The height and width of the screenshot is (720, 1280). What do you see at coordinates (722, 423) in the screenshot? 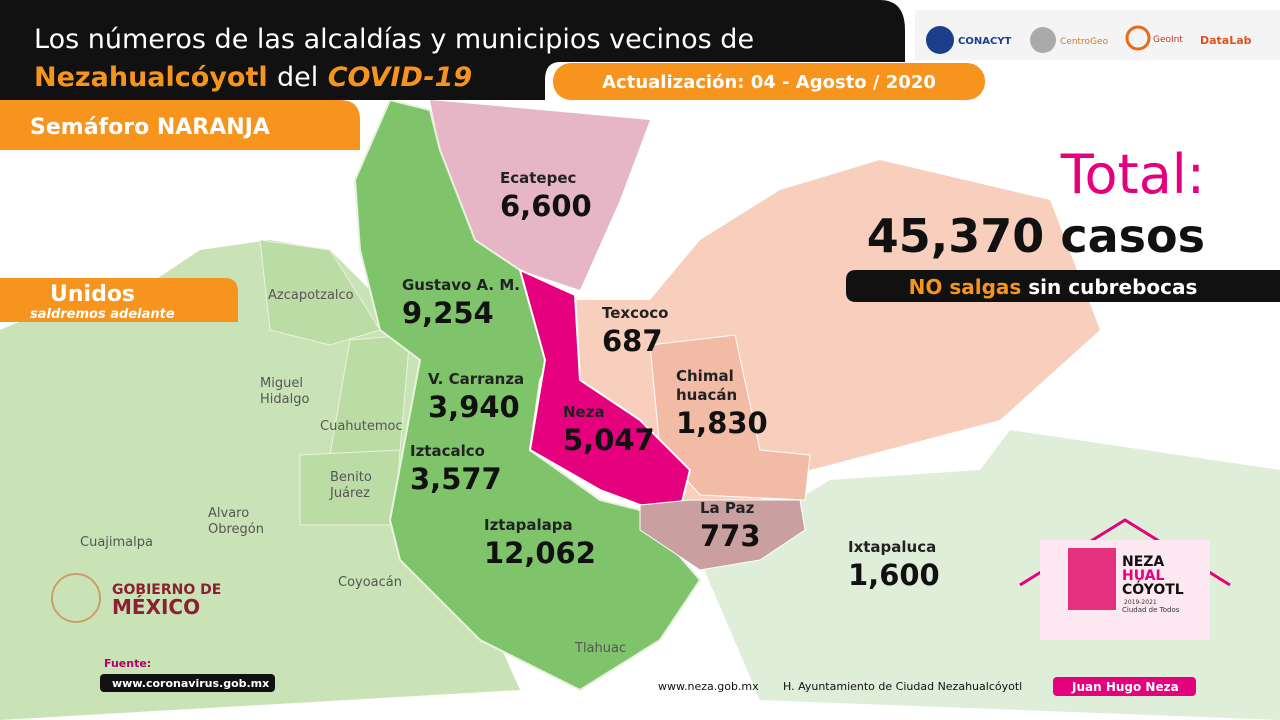
I see `region-cases: 1,830` at bounding box center [722, 423].